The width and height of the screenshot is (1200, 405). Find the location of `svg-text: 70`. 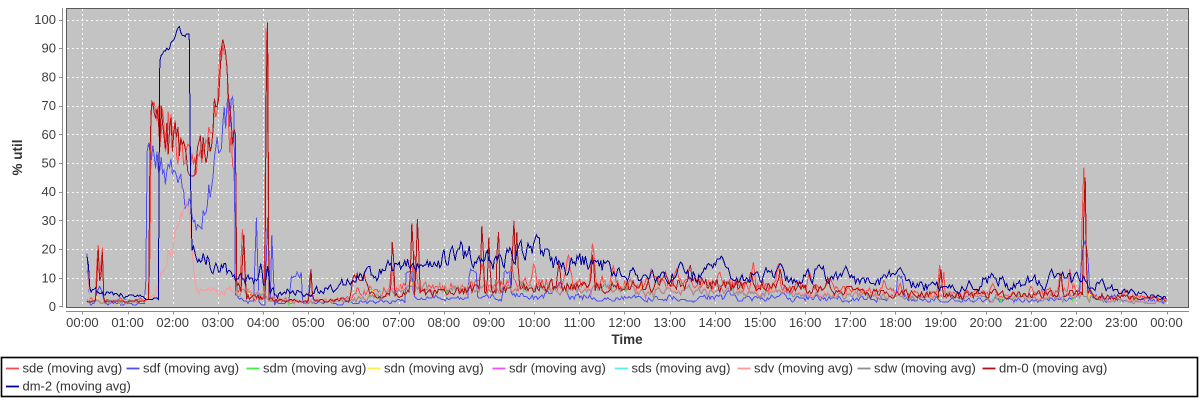

svg-text: 70 is located at coordinates (49, 105).